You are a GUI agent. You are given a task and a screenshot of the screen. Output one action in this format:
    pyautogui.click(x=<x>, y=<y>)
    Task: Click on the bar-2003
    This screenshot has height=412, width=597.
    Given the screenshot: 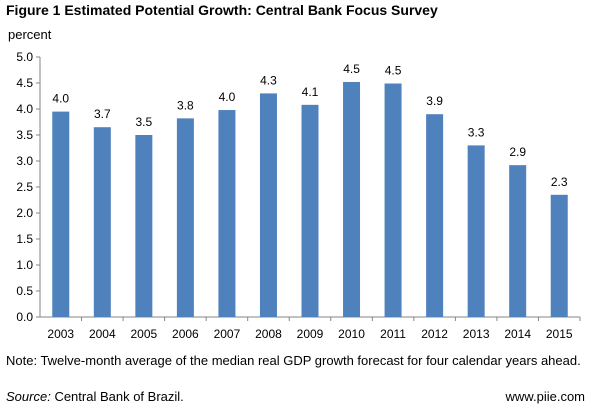 What is the action you would take?
    pyautogui.click(x=61, y=214)
    